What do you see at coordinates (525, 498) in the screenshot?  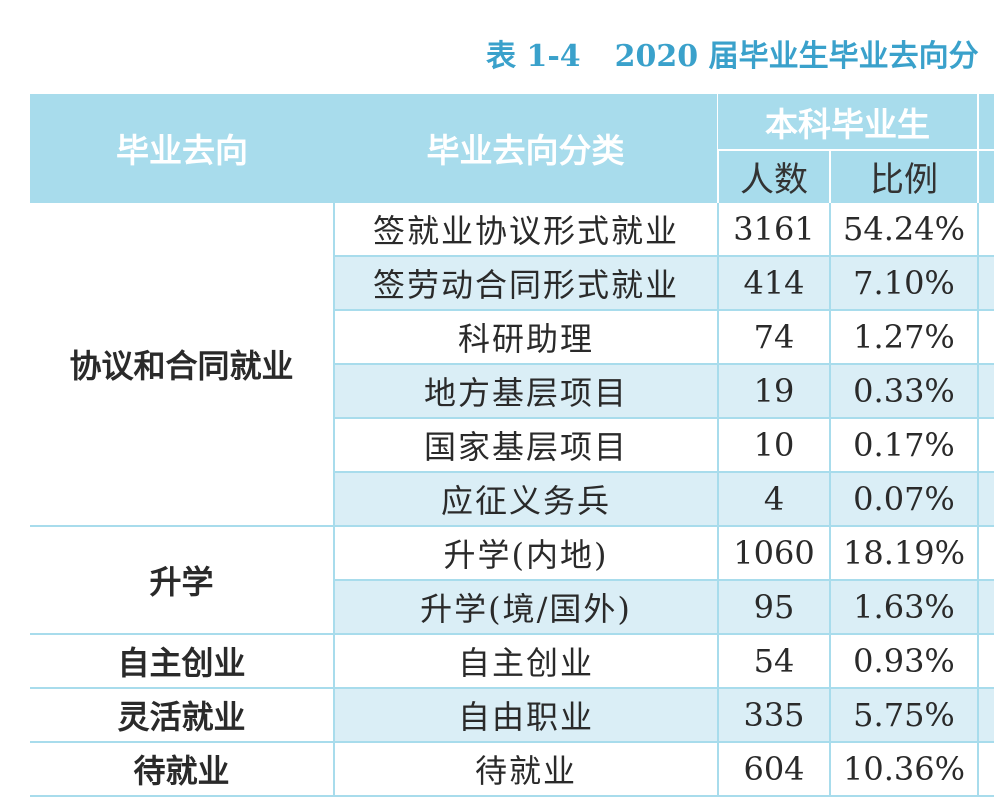 I see `category-cell: 应征义务兵` at bounding box center [525, 498].